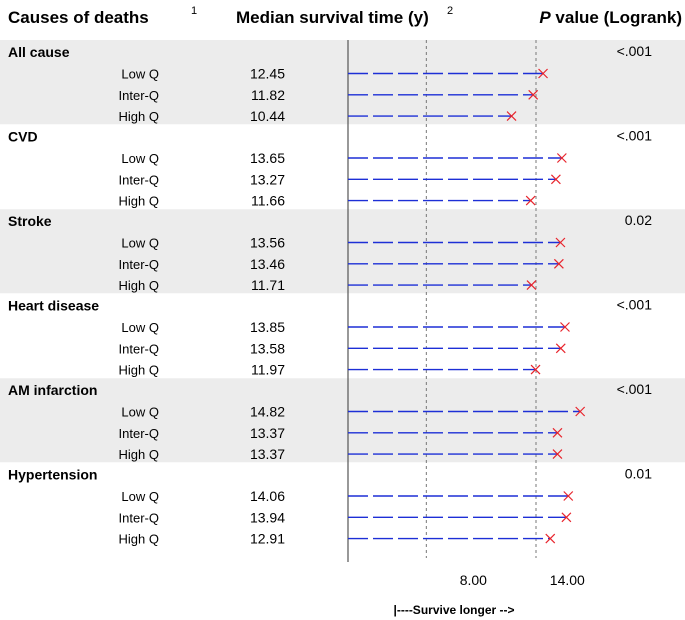  Describe the element at coordinates (332, 17) in the screenshot. I see `header-median-survival: Median survival time (y)` at that location.